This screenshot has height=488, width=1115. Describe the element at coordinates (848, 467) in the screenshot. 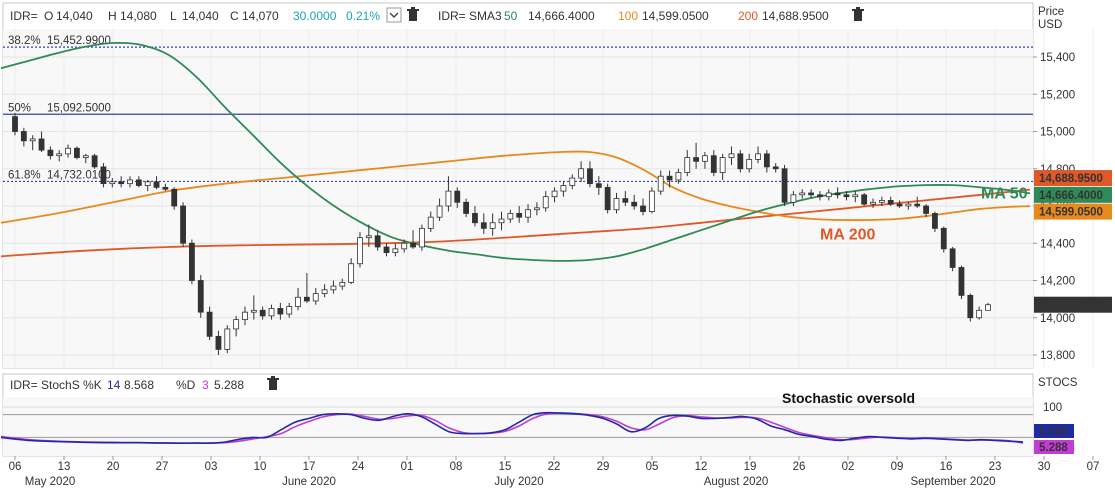

I see `time-tick-label: 02` at that location.